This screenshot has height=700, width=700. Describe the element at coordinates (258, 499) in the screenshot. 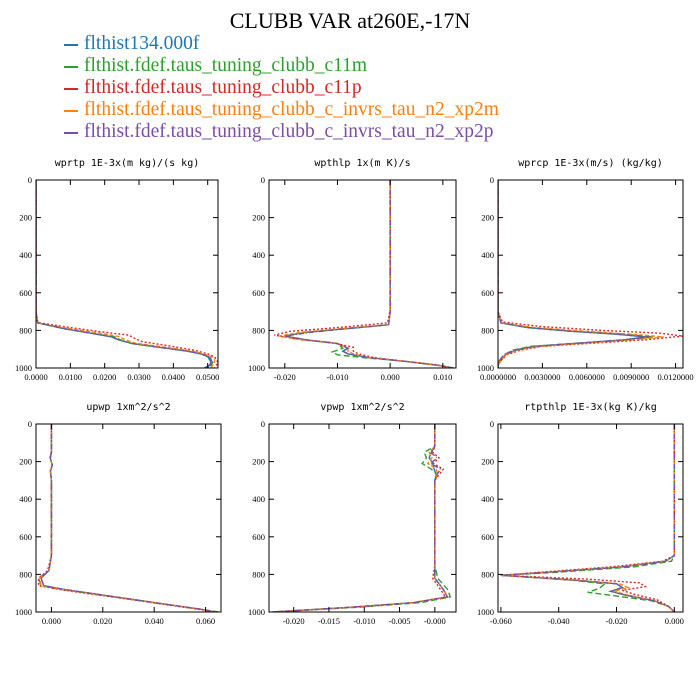

I see `ytick-label-4-2: 400` at that location.